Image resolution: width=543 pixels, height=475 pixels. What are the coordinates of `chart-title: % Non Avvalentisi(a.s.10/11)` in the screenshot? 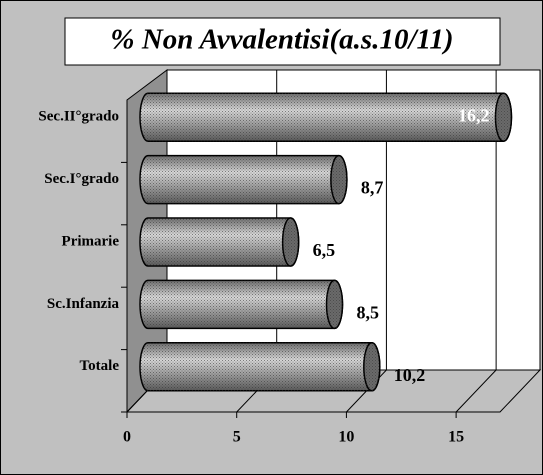 It's located at (281, 40).